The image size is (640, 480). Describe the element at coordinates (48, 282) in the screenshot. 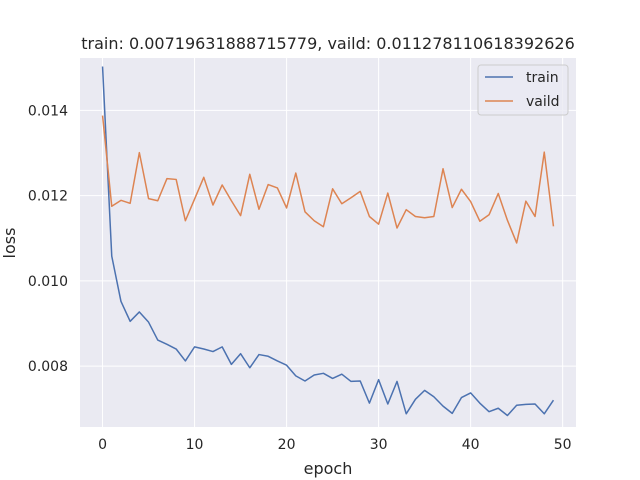

I see `y-tick-label: 0.010` at that location.